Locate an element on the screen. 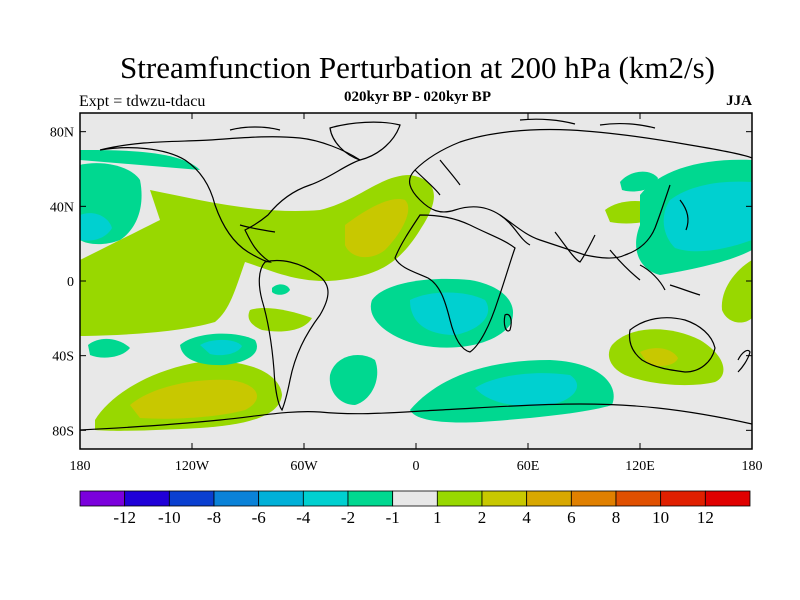 The height and width of the screenshot is (600, 800). lon-tick-label: 60W is located at coordinates (304, 466).